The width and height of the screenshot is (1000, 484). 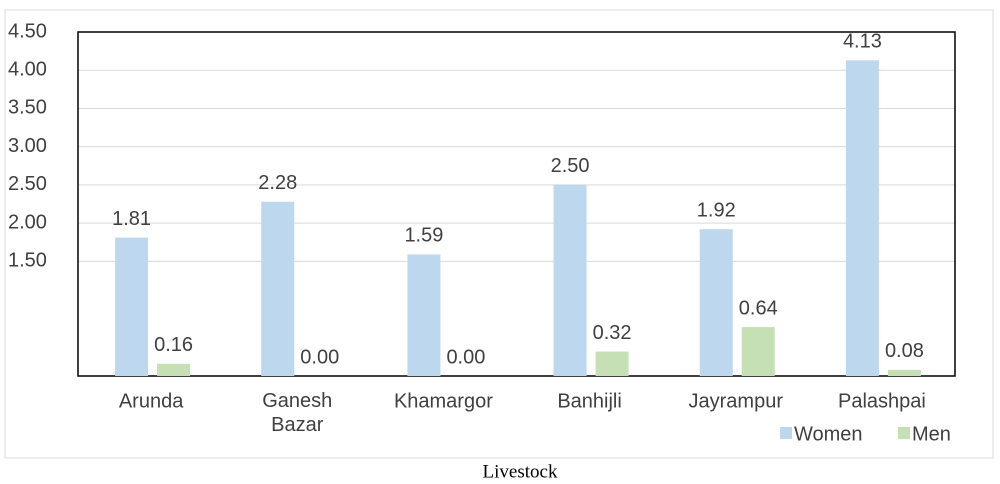 I want to click on data-label: 0.32, so click(x=612, y=333).